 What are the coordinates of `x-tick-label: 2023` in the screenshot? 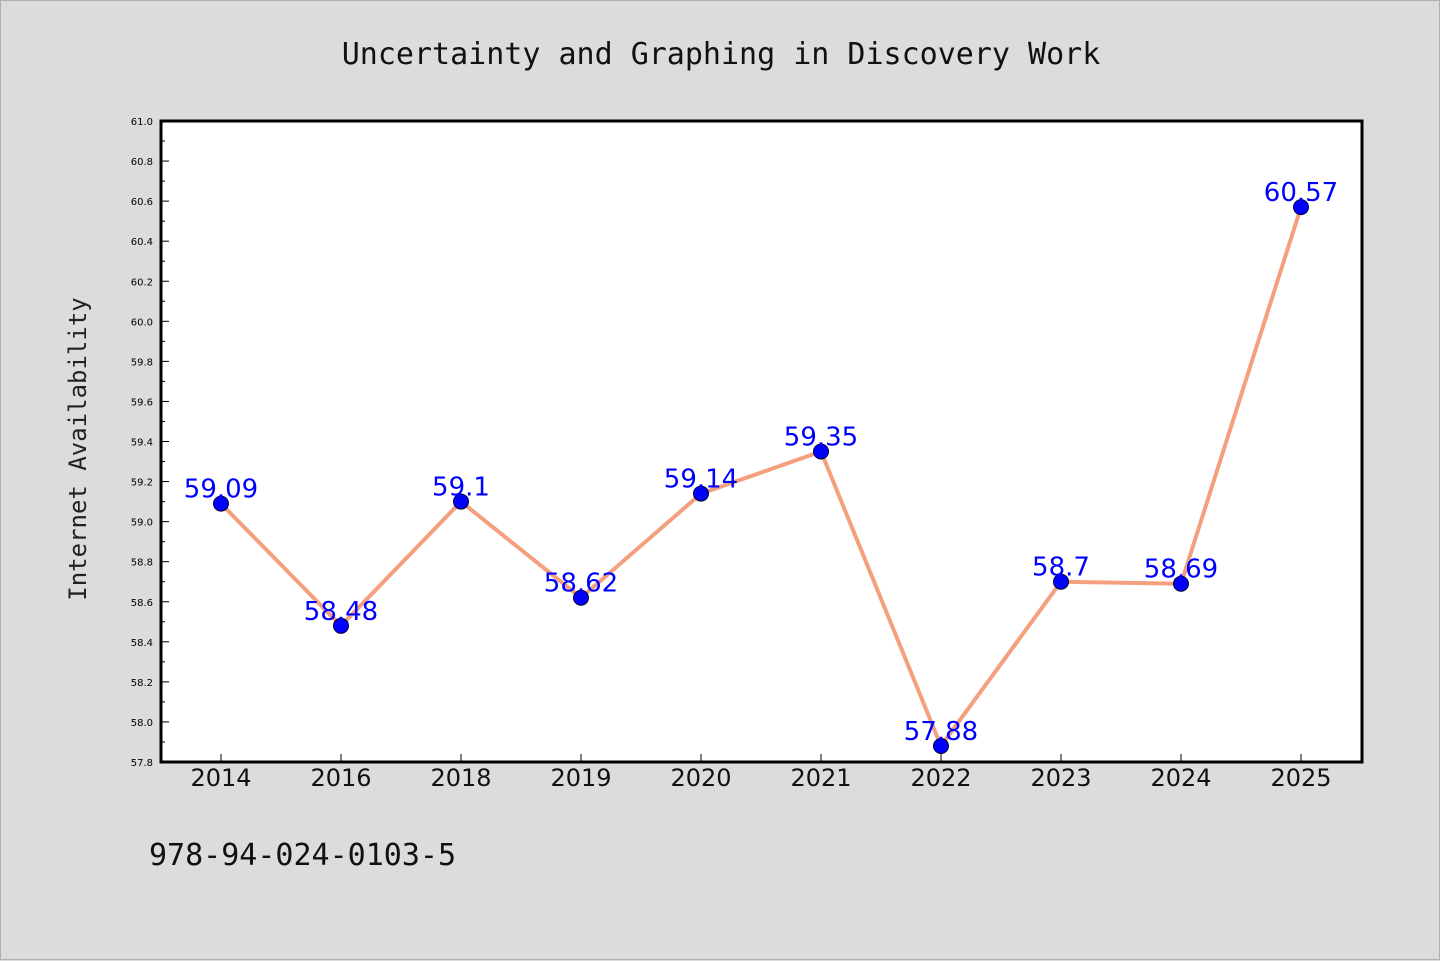 It's located at (1060, 778).